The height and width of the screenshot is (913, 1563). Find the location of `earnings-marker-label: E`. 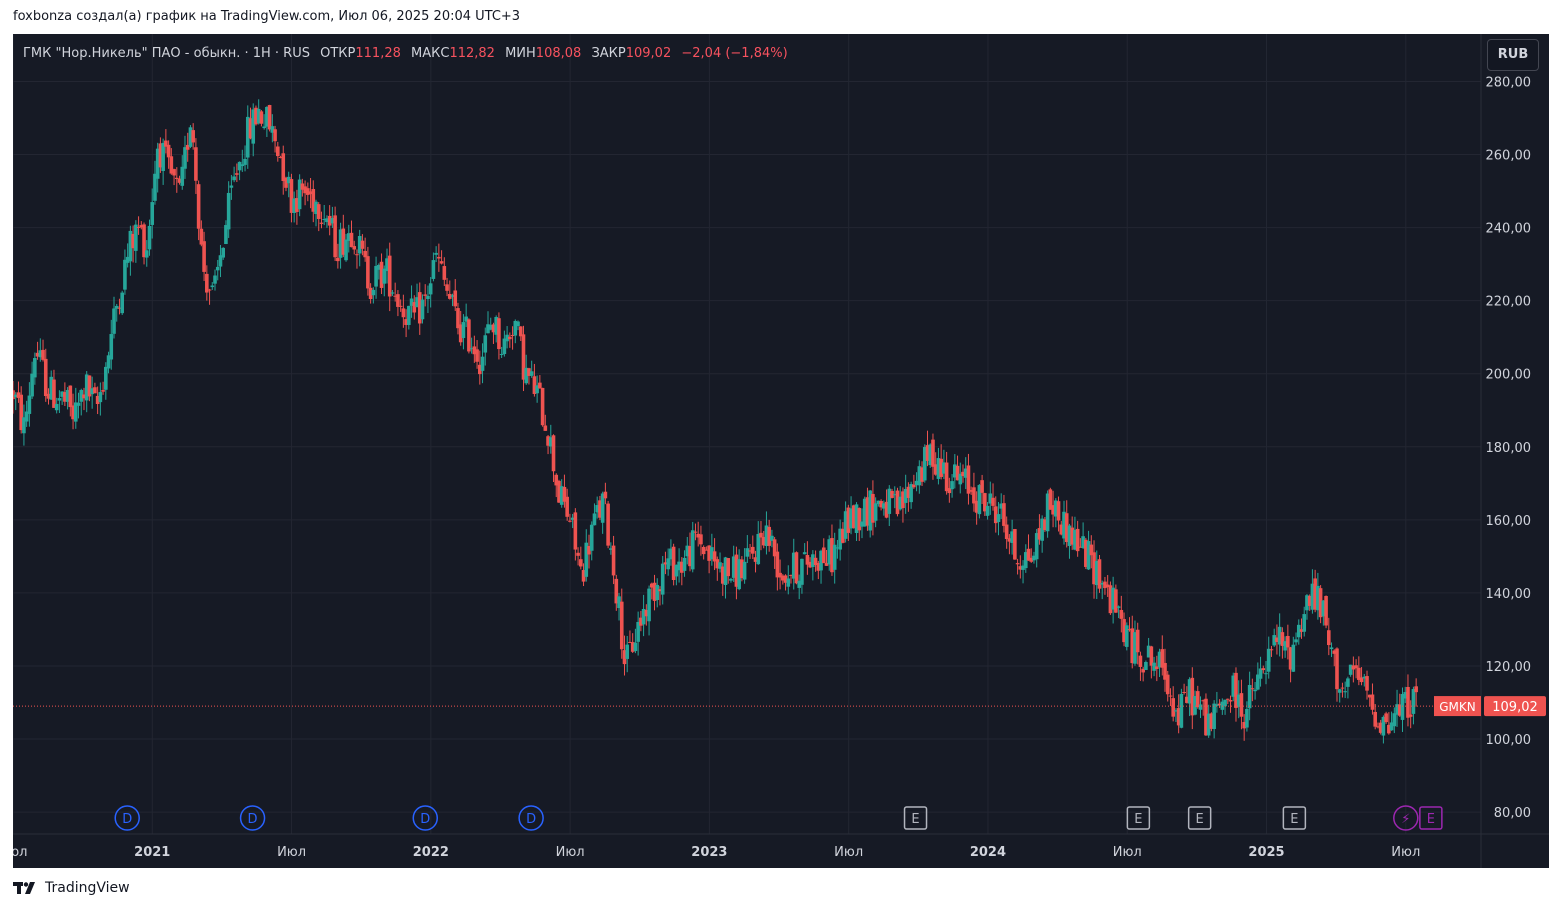

earnings-marker-label: E is located at coordinates (1138, 819).